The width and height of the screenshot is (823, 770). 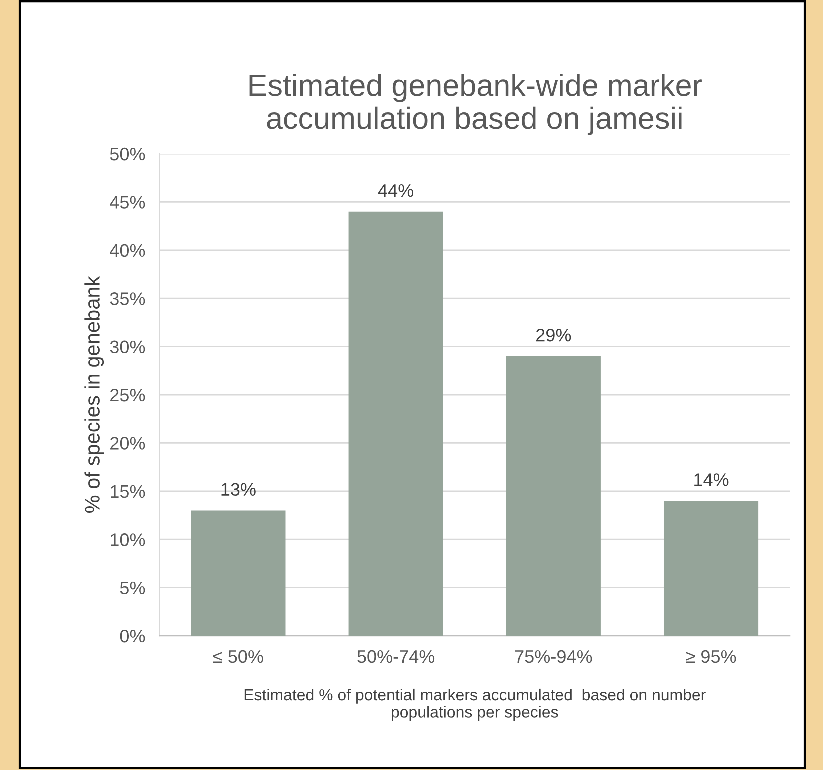 What do you see at coordinates (128, 540) in the screenshot?
I see `y-tick-label: 10%` at bounding box center [128, 540].